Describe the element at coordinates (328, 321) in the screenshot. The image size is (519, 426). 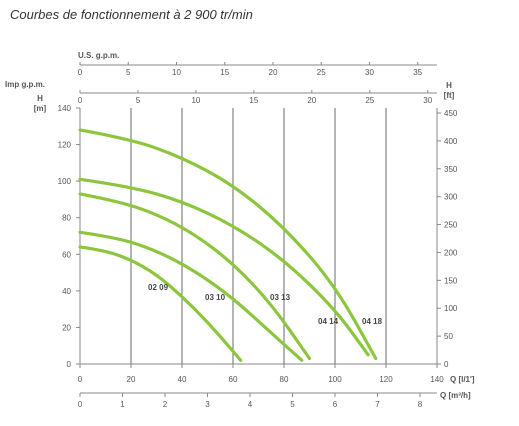
I see `curve-label-04-14: 04 14` at that location.